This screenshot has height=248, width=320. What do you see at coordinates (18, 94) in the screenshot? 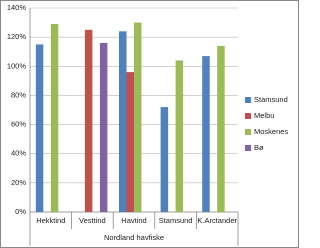
I see `y-tick-label: 80%` at bounding box center [18, 94].